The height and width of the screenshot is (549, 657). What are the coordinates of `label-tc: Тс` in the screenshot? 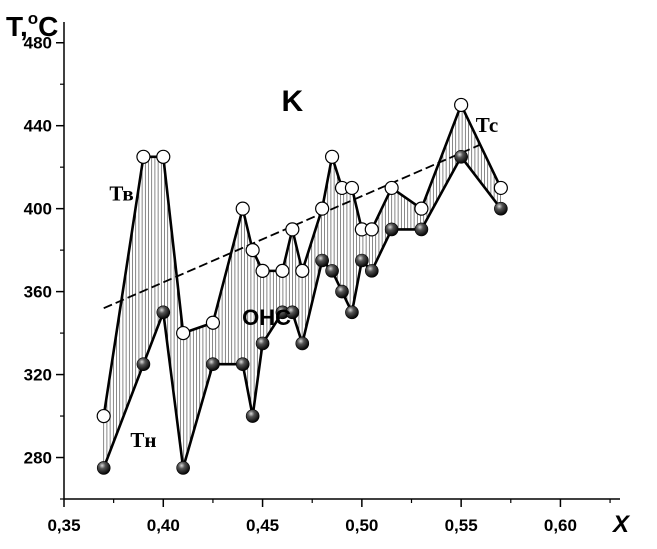 It's located at (487, 125).